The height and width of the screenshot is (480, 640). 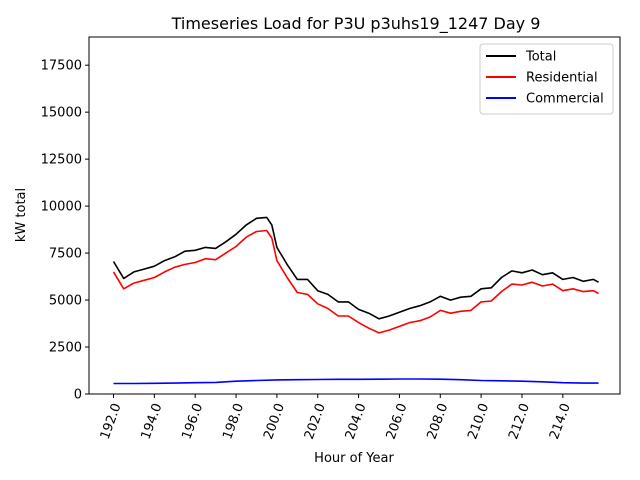 I want to click on y-tick-label: 0, so click(x=78, y=395).